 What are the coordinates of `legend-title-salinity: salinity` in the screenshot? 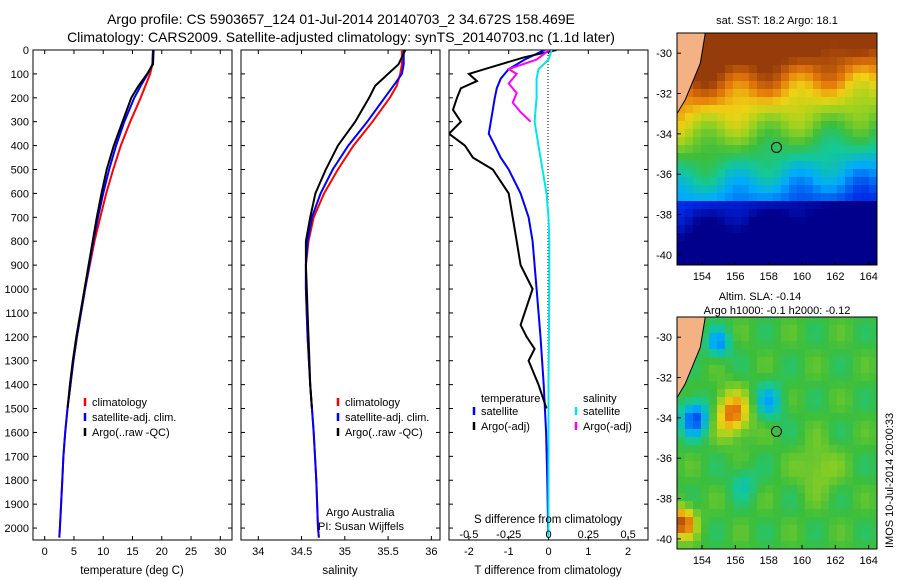 It's located at (600, 399).